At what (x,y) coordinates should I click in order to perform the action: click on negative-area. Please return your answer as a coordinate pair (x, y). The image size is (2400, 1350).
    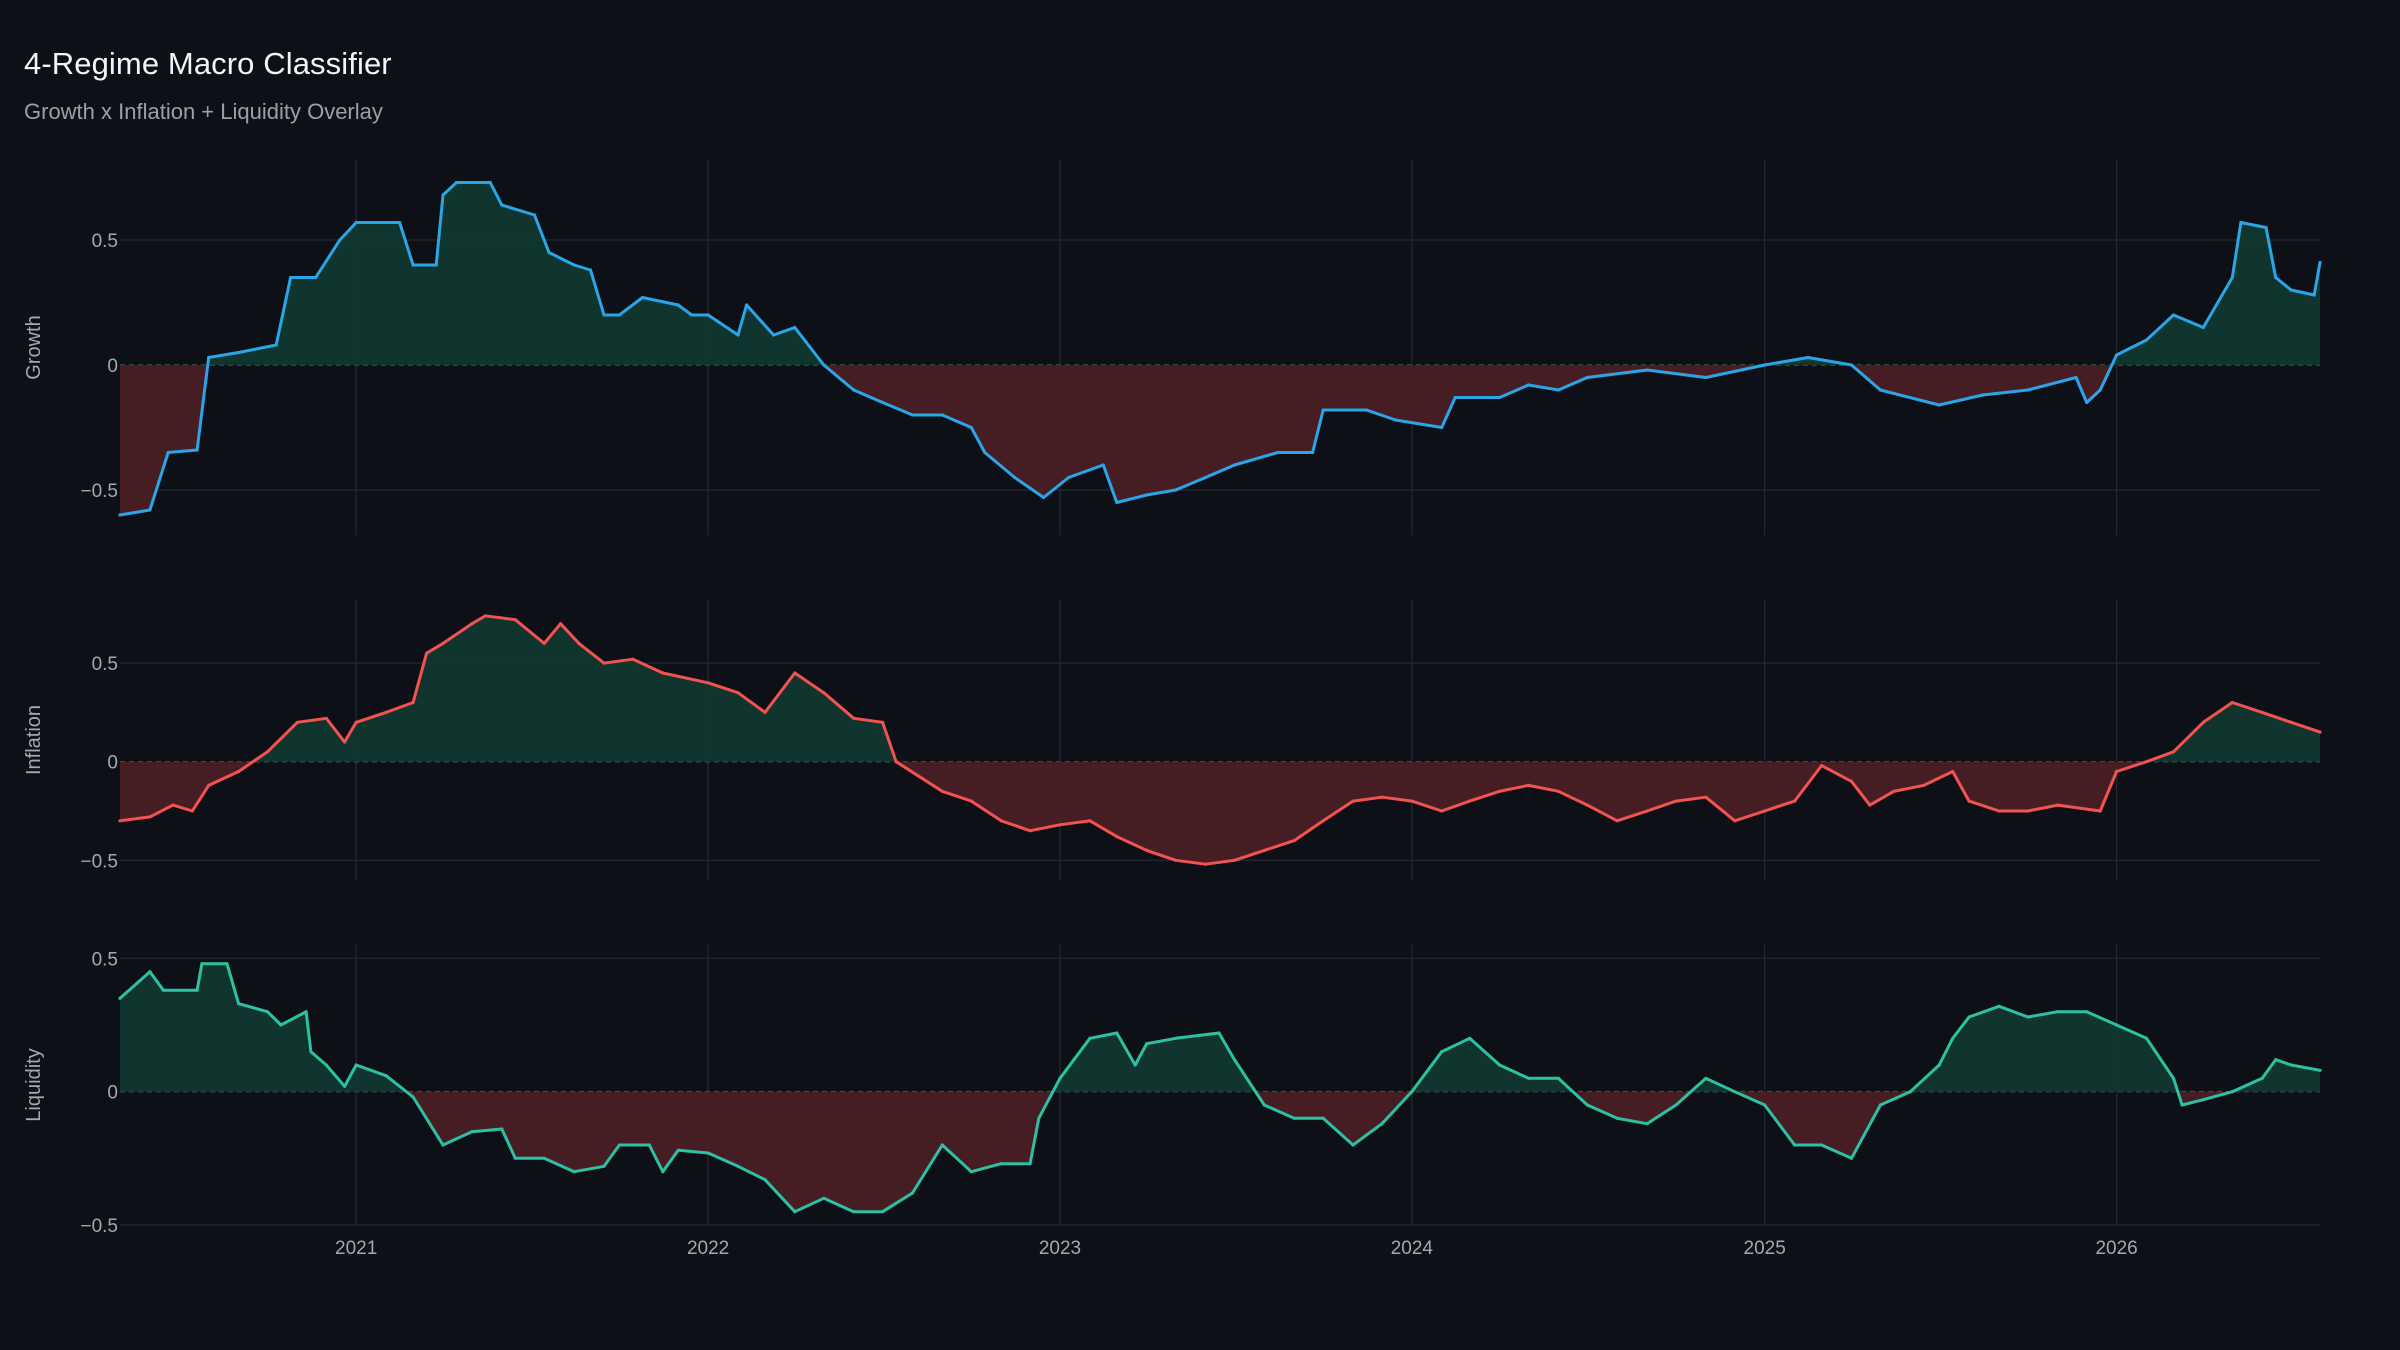
    Looking at the image, I should click on (1981, 385).